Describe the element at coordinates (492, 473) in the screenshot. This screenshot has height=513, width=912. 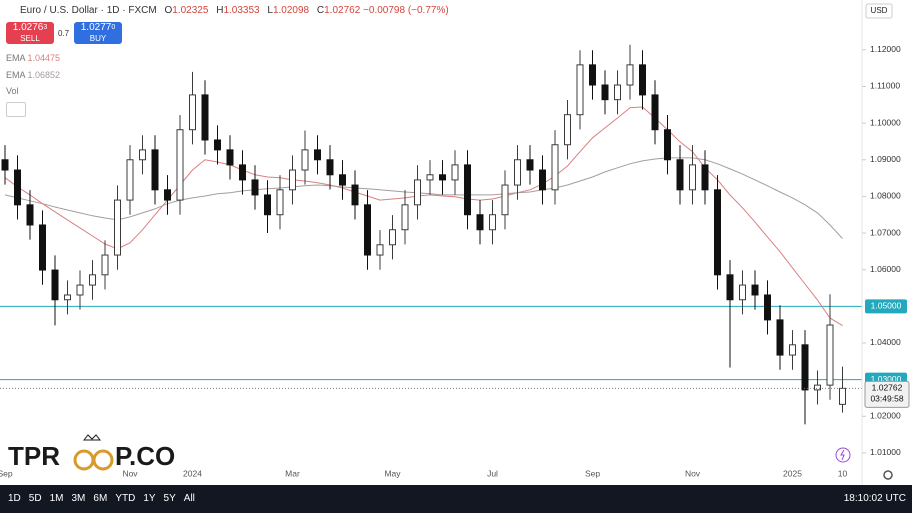
I see `x-tick-label: Jul` at that location.